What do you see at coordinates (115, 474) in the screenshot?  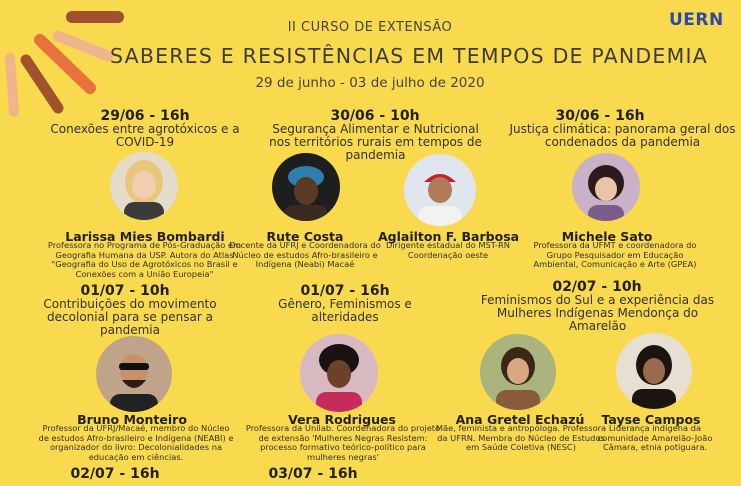 I see `session-date: 02/07 - 16h` at bounding box center [115, 474].